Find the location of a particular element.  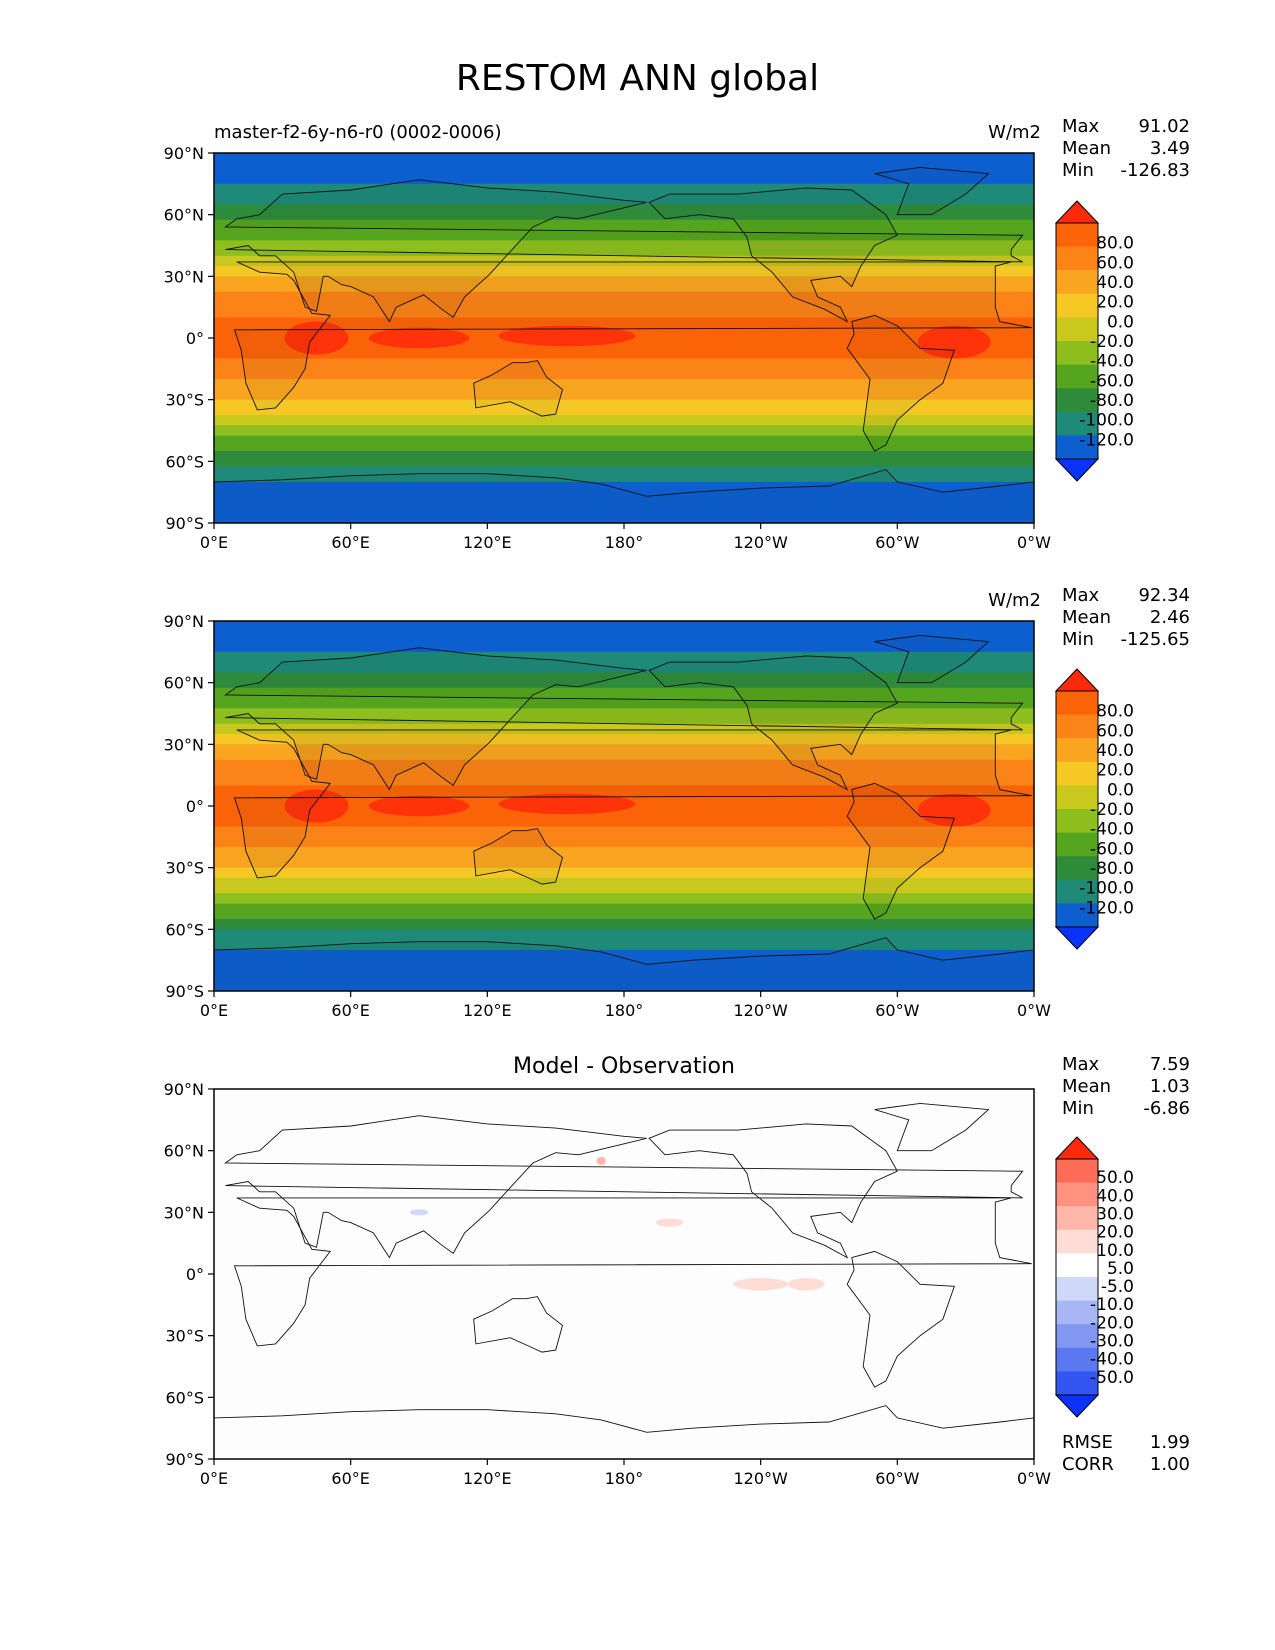

lon-tick-label: 60°W is located at coordinates (897, 542).